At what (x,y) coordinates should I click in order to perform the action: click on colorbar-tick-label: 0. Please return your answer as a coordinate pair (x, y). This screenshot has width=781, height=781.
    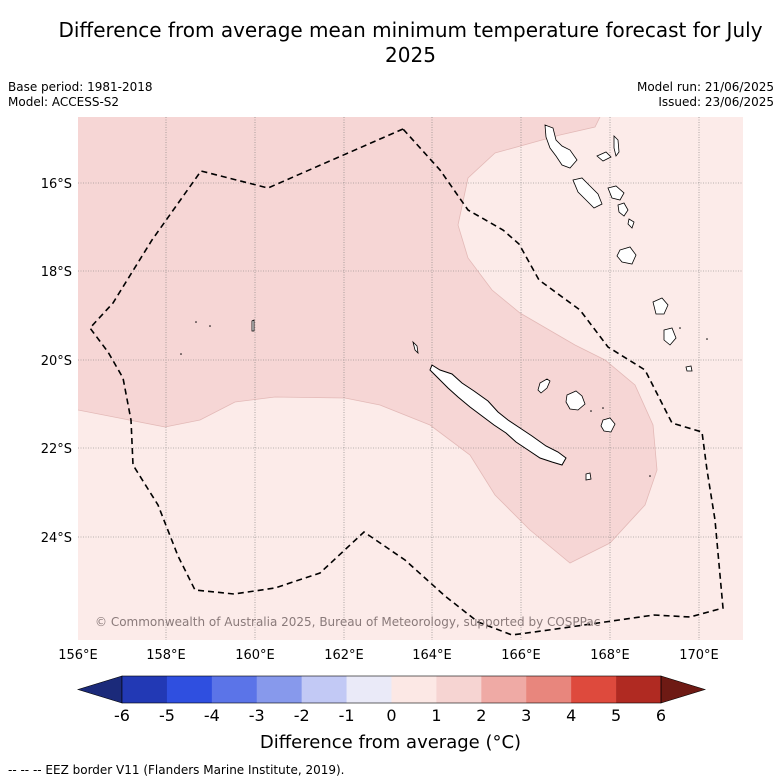
    Looking at the image, I should click on (391, 715).